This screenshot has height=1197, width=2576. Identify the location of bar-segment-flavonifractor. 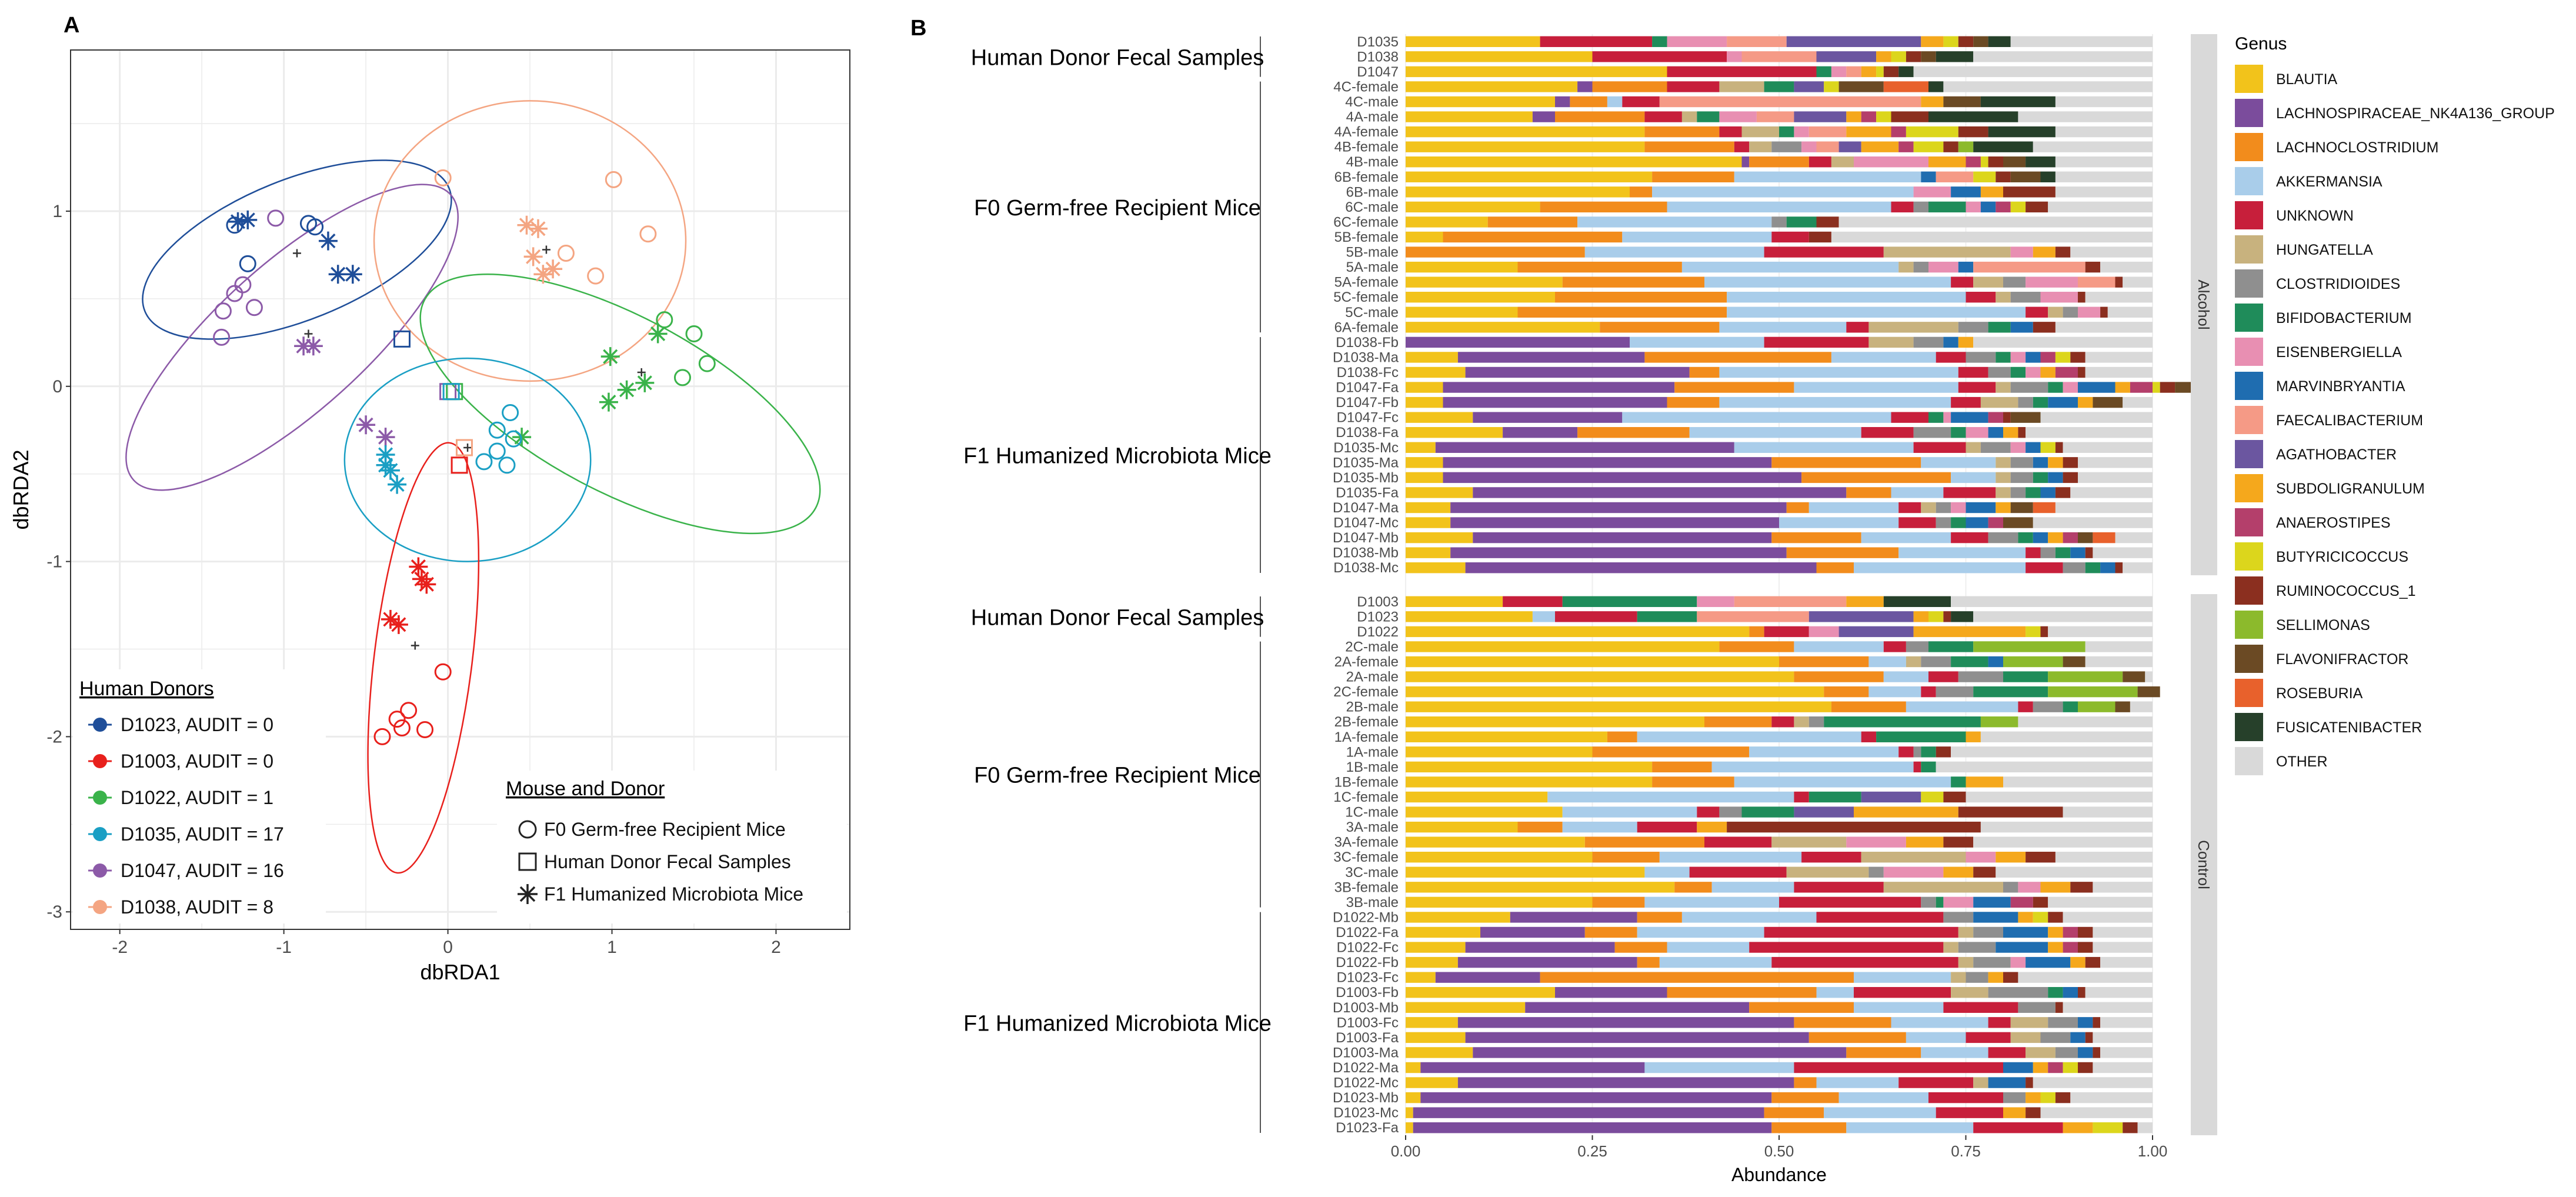
(2018, 522).